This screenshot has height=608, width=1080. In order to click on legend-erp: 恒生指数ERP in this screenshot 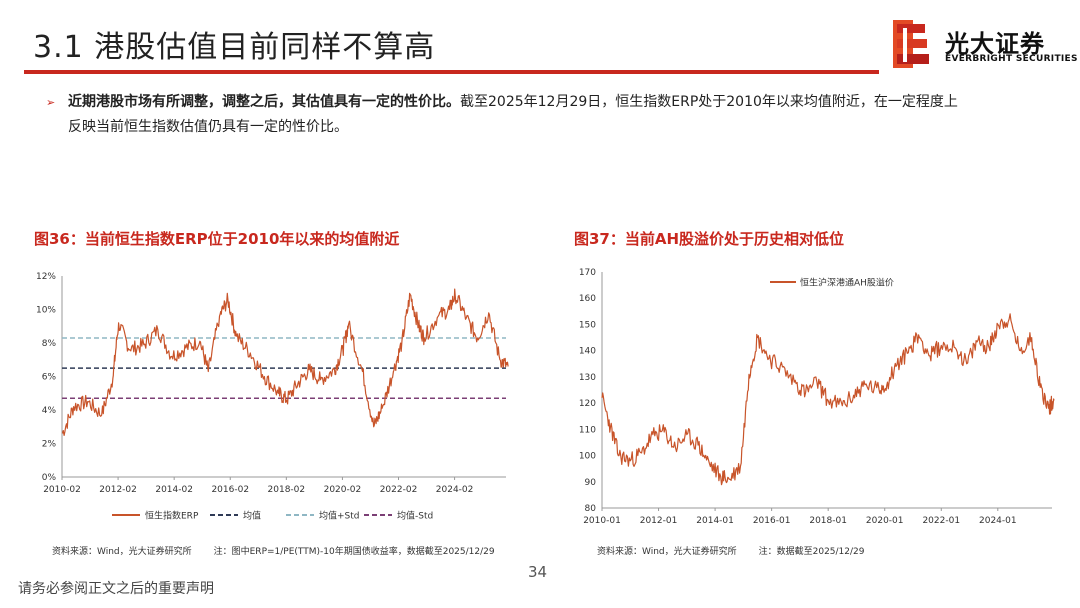, I will do `click(155, 516)`.